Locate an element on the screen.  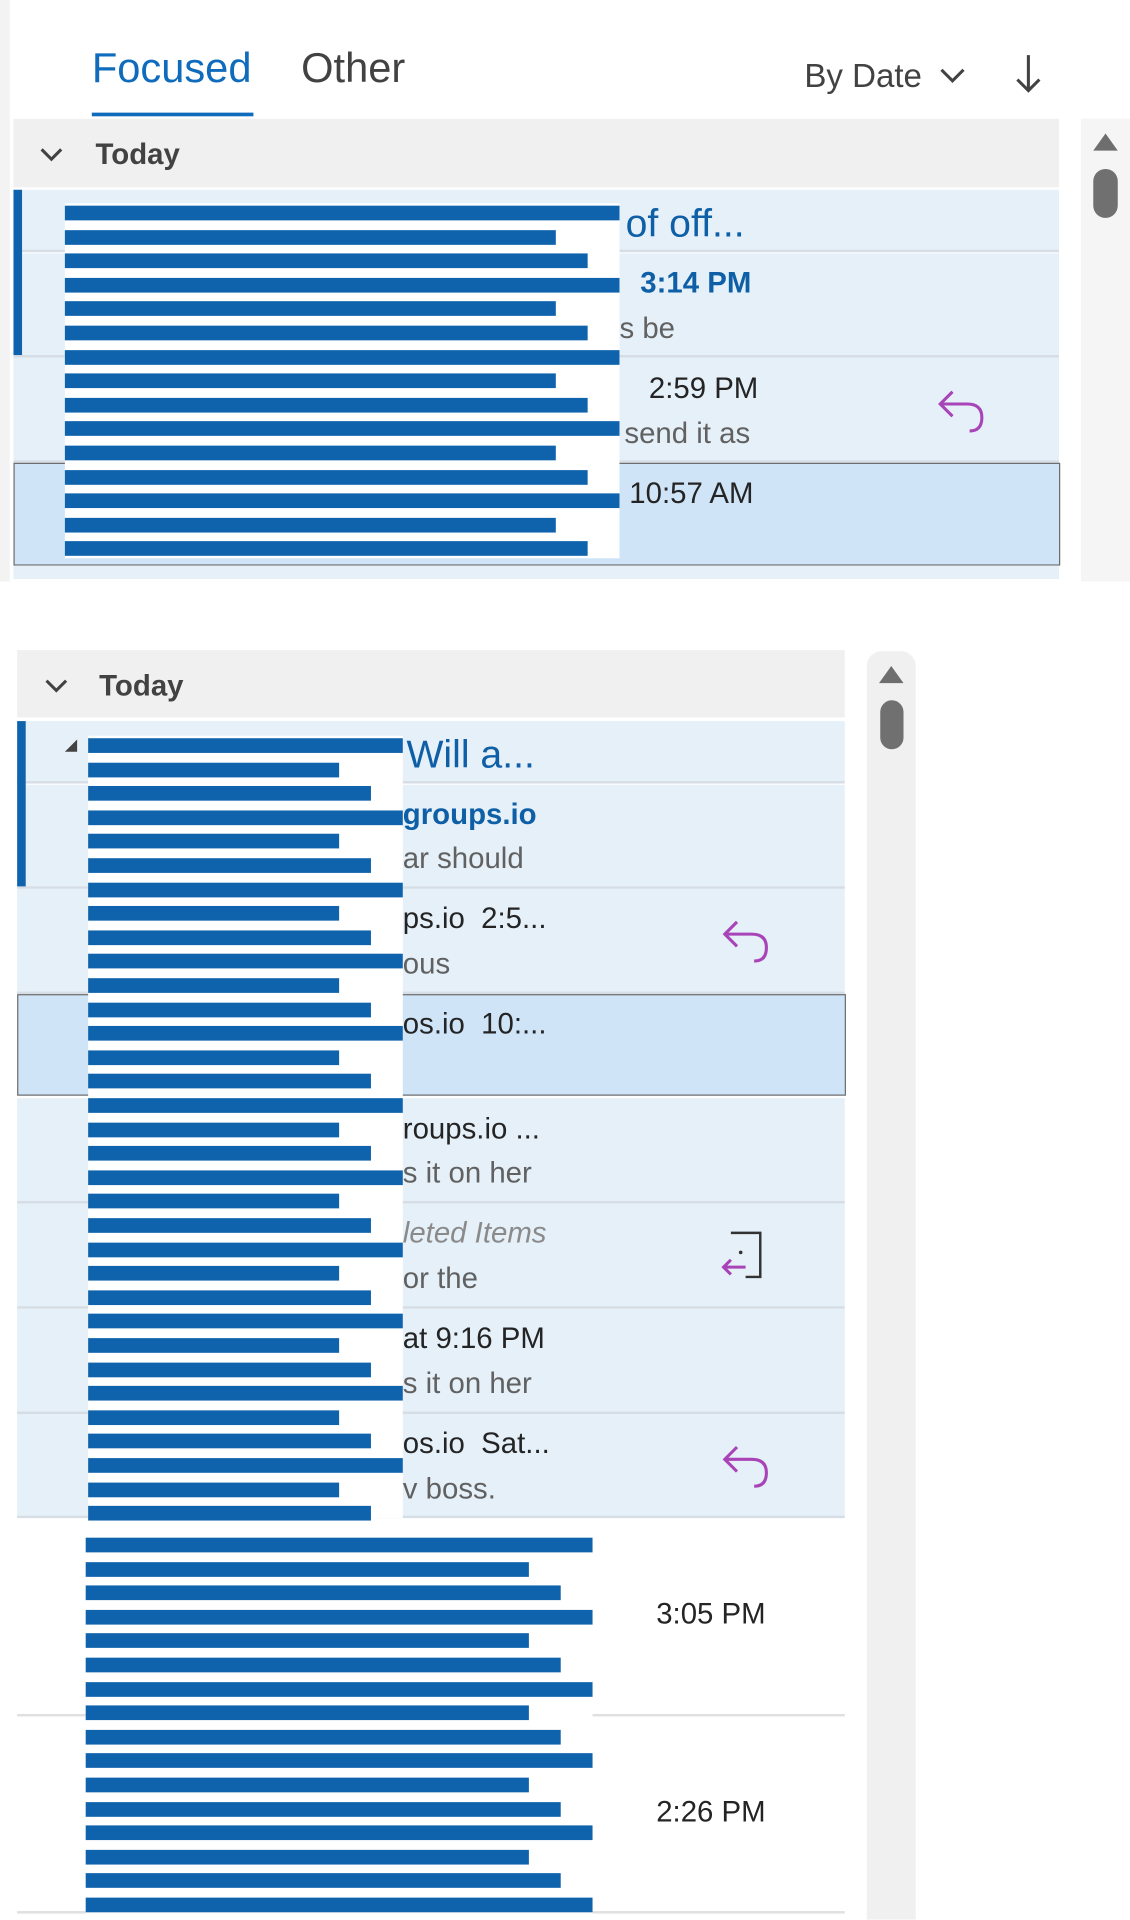
row is located at coordinates (536, 572).